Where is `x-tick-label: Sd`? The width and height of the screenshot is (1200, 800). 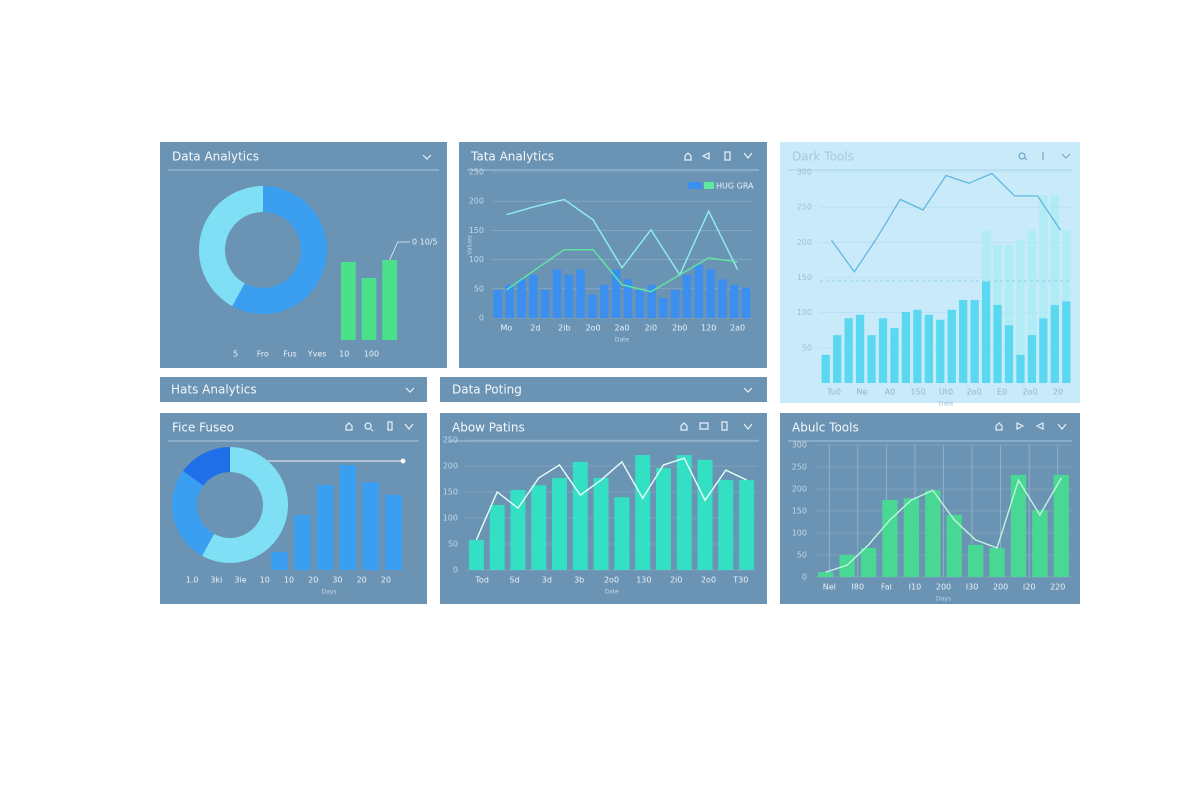 x-tick-label: Sd is located at coordinates (514, 580).